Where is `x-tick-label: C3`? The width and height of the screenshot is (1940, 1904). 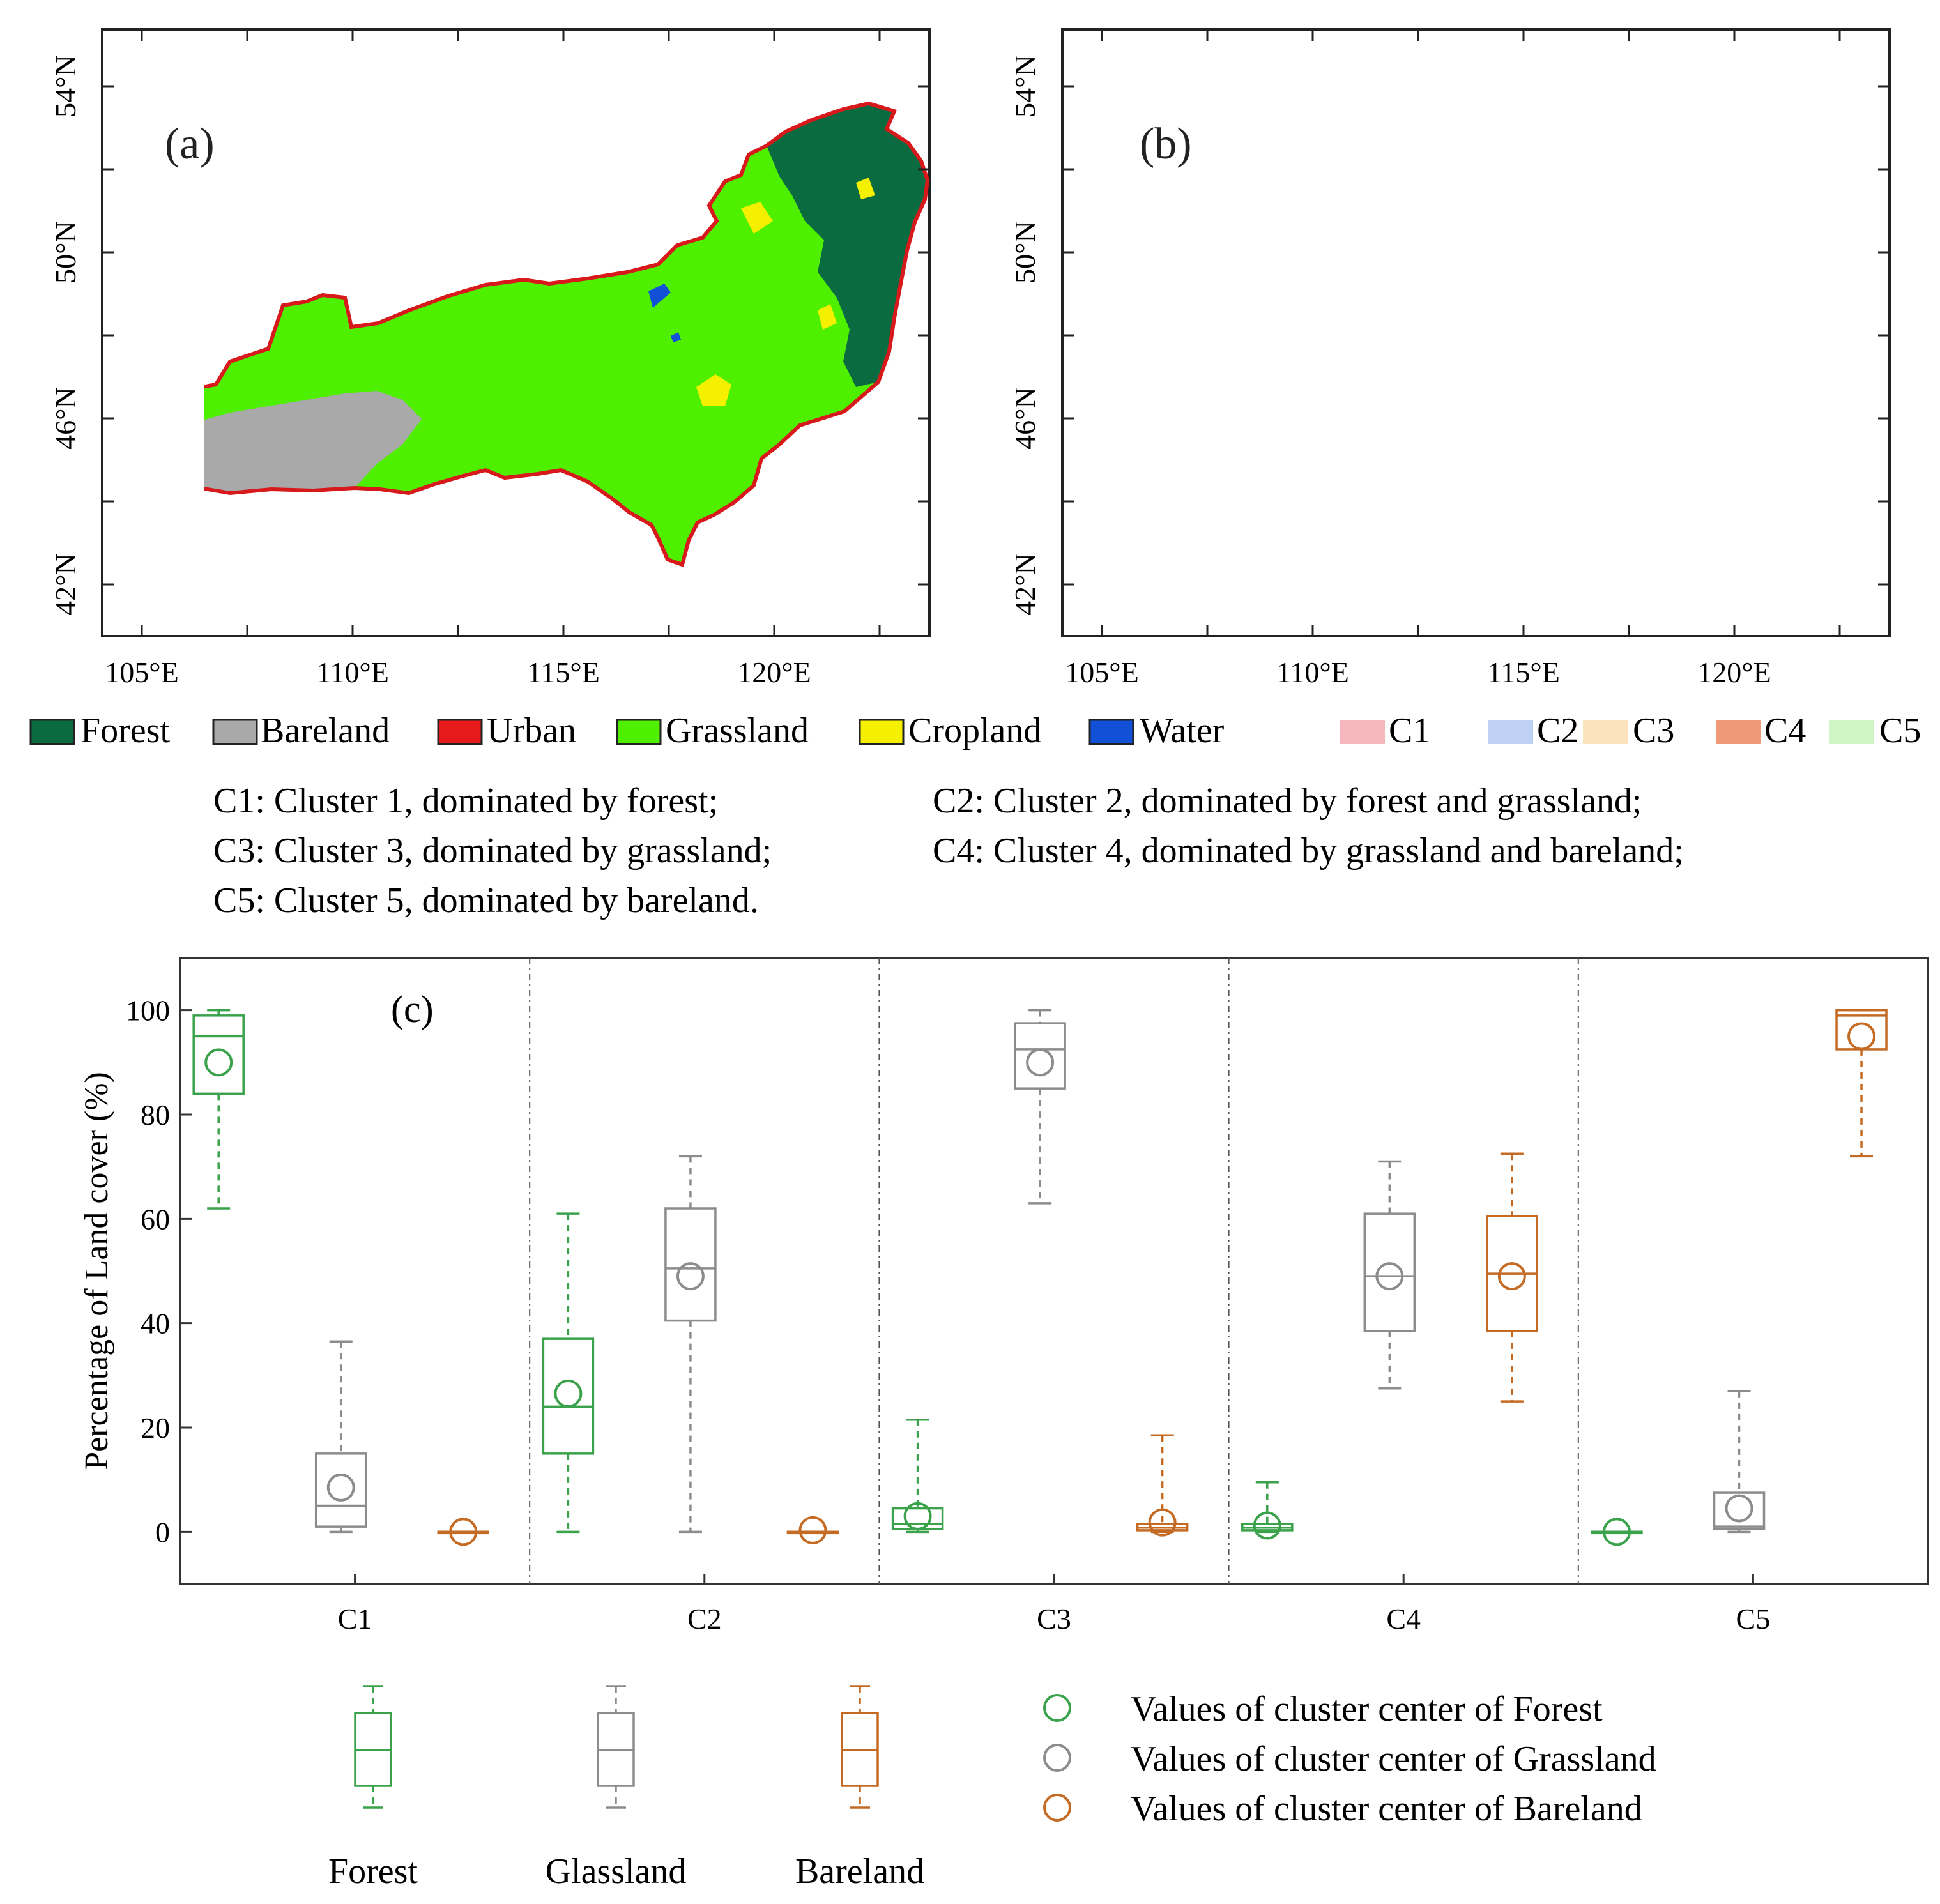
x-tick-label: C3 is located at coordinates (1054, 1619).